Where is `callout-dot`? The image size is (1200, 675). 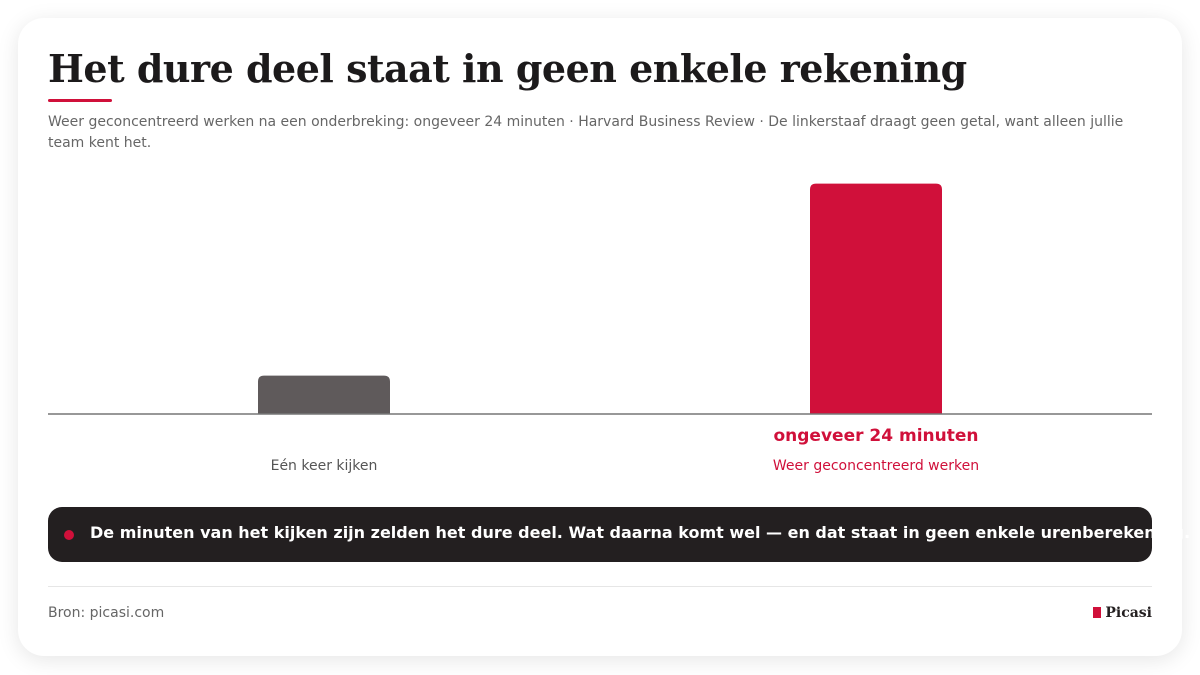 callout-dot is located at coordinates (69, 535).